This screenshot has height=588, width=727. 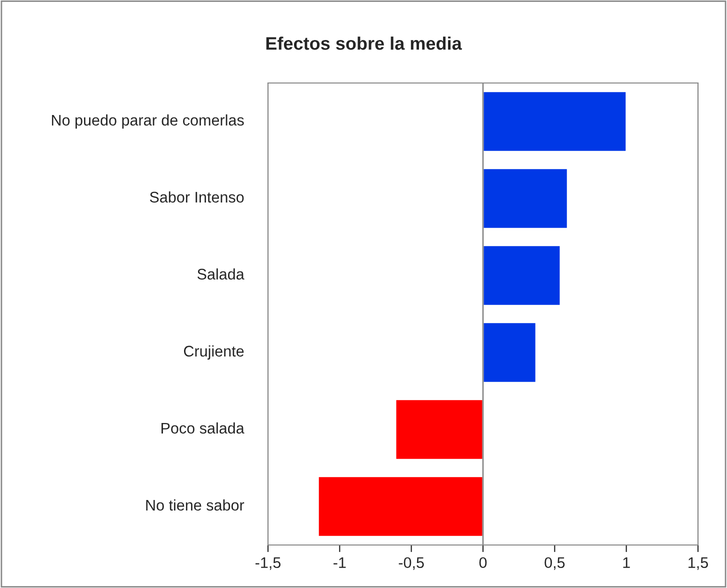 I want to click on y-tick-label: No puedo parar de comerlas, so click(x=148, y=121).